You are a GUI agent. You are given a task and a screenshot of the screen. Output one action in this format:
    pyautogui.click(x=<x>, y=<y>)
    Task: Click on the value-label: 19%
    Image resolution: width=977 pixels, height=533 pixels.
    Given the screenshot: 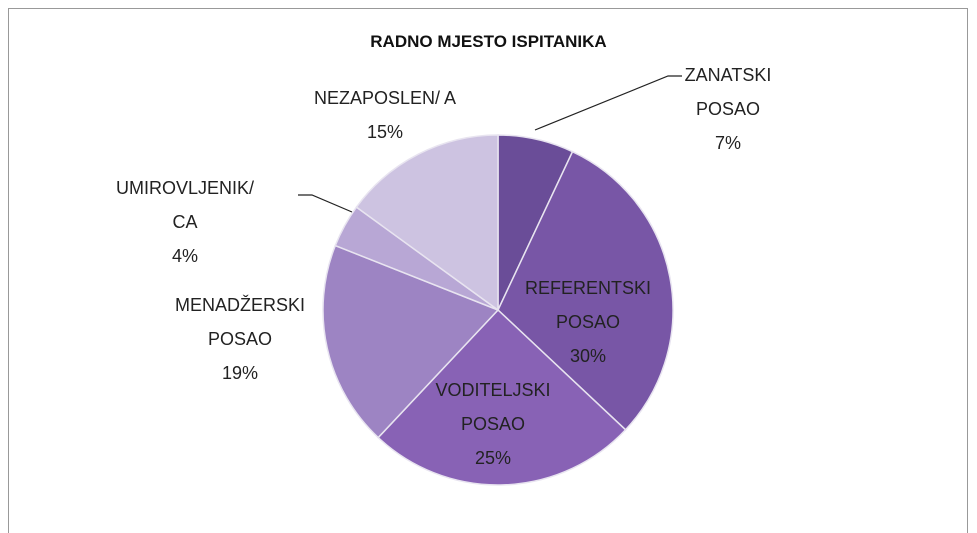 What is the action you would take?
    pyautogui.click(x=240, y=373)
    